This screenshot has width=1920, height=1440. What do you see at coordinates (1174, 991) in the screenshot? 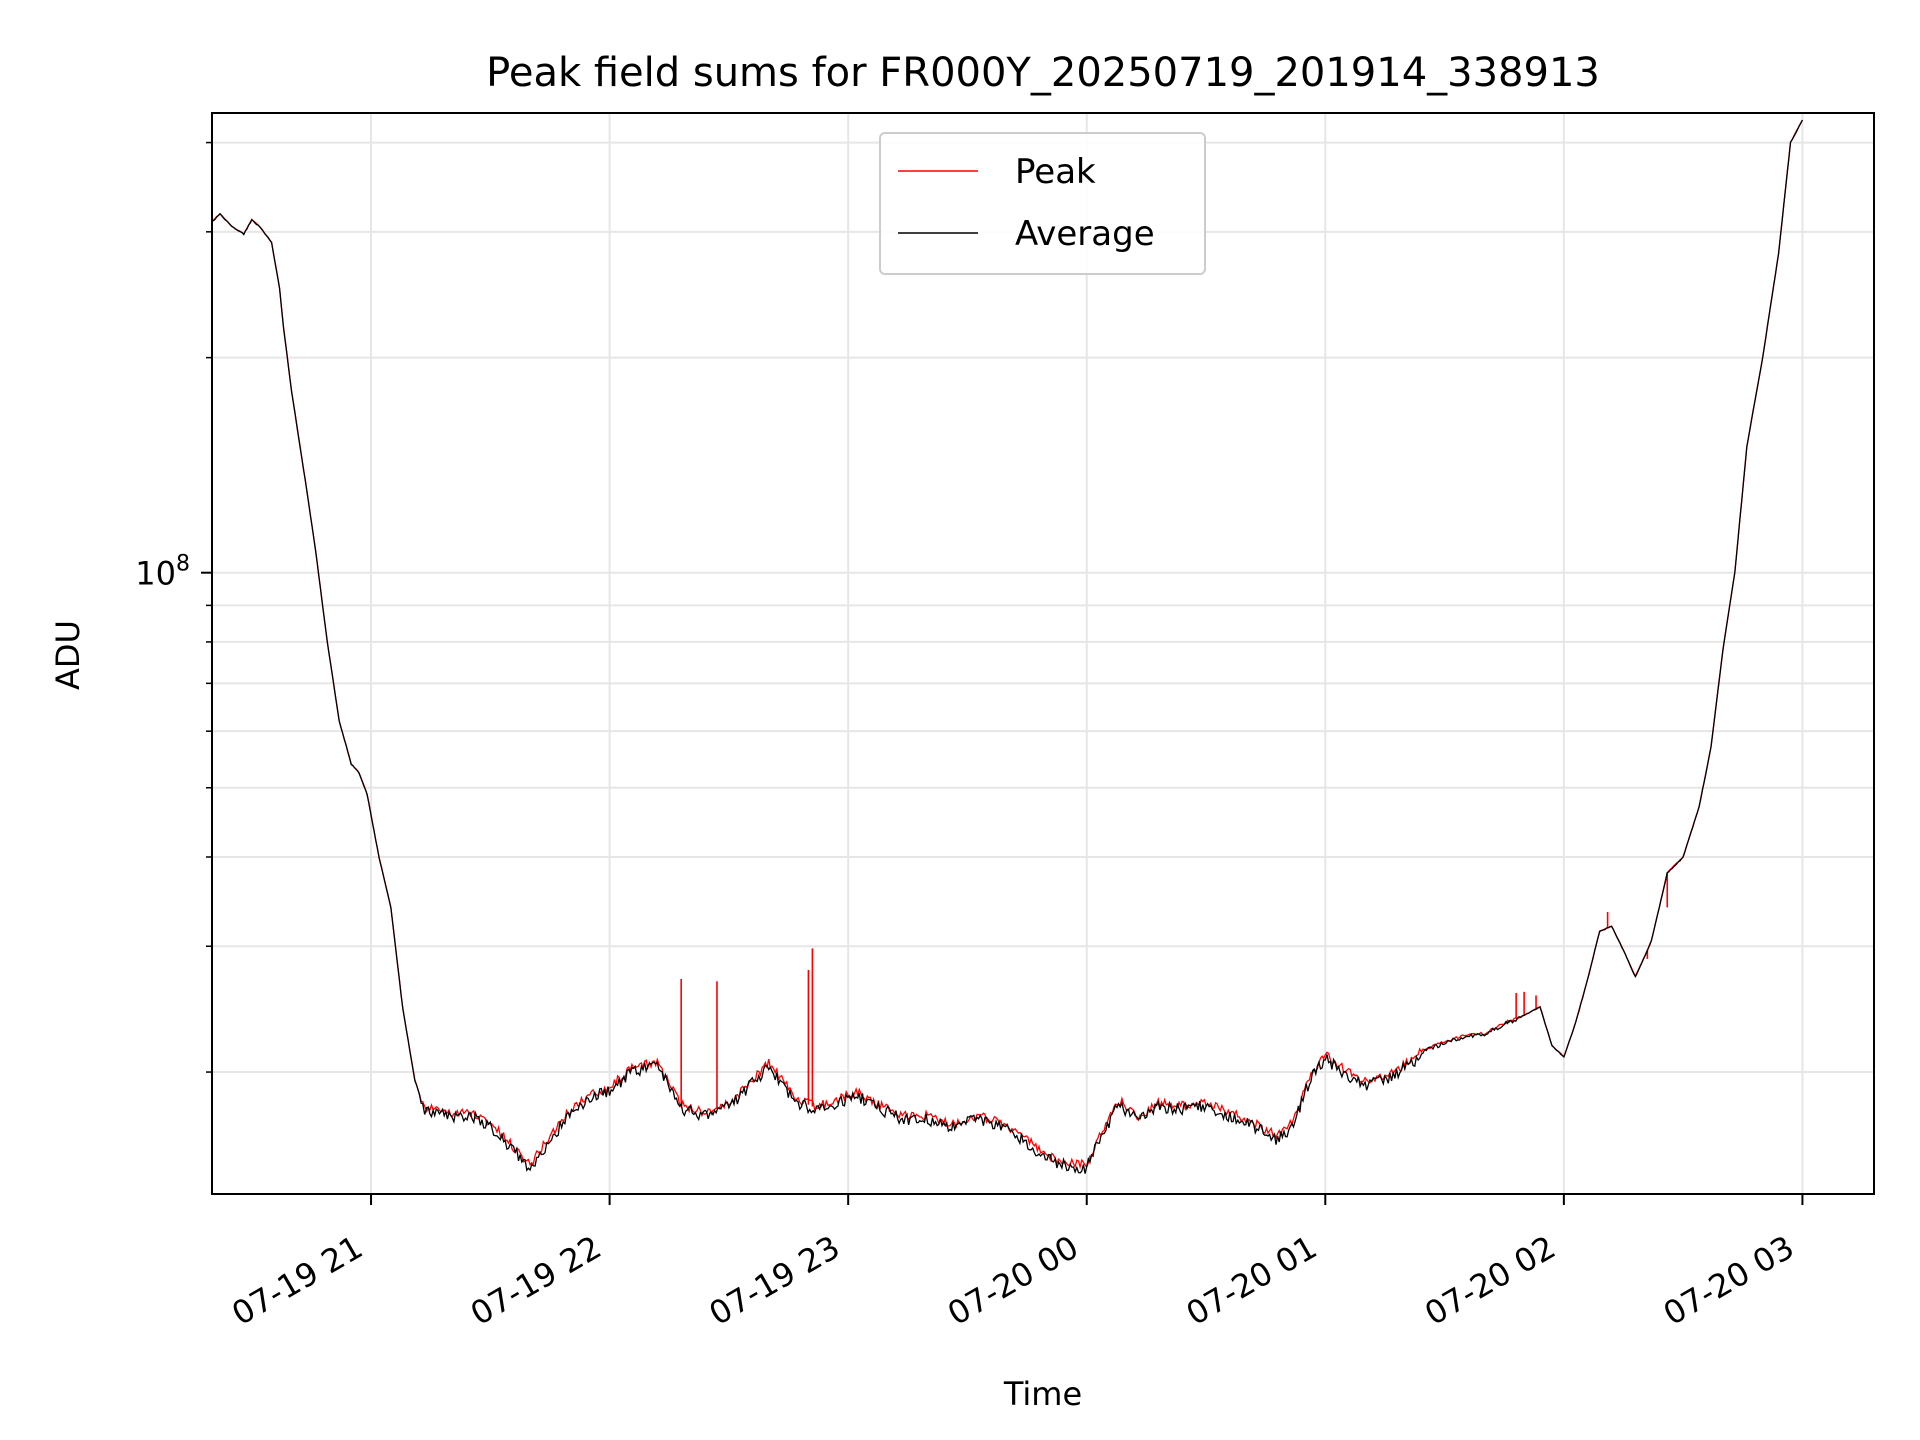
I see `peak-spikes` at bounding box center [1174, 991].